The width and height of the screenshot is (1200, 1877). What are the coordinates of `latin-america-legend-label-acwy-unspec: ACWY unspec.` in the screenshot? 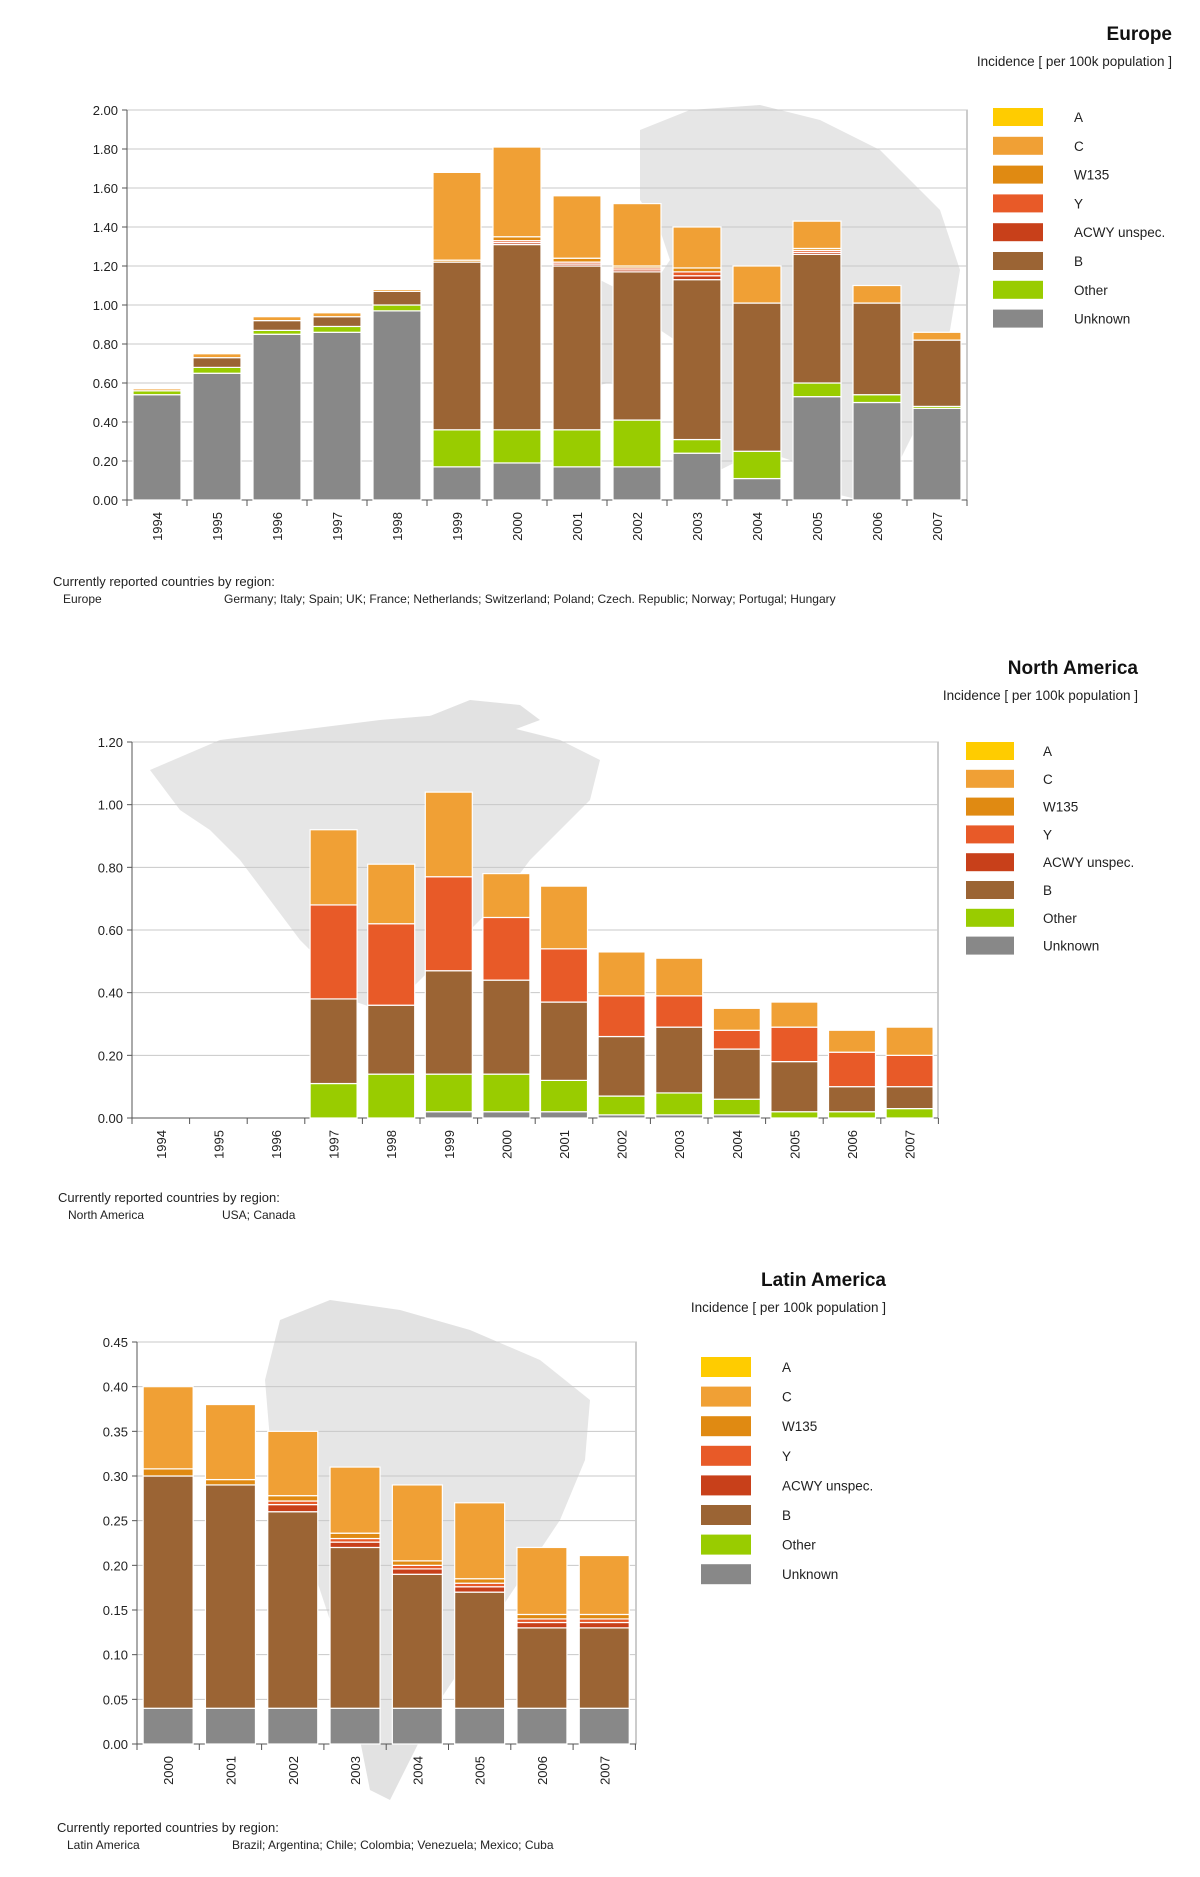 It's located at (827, 1485).